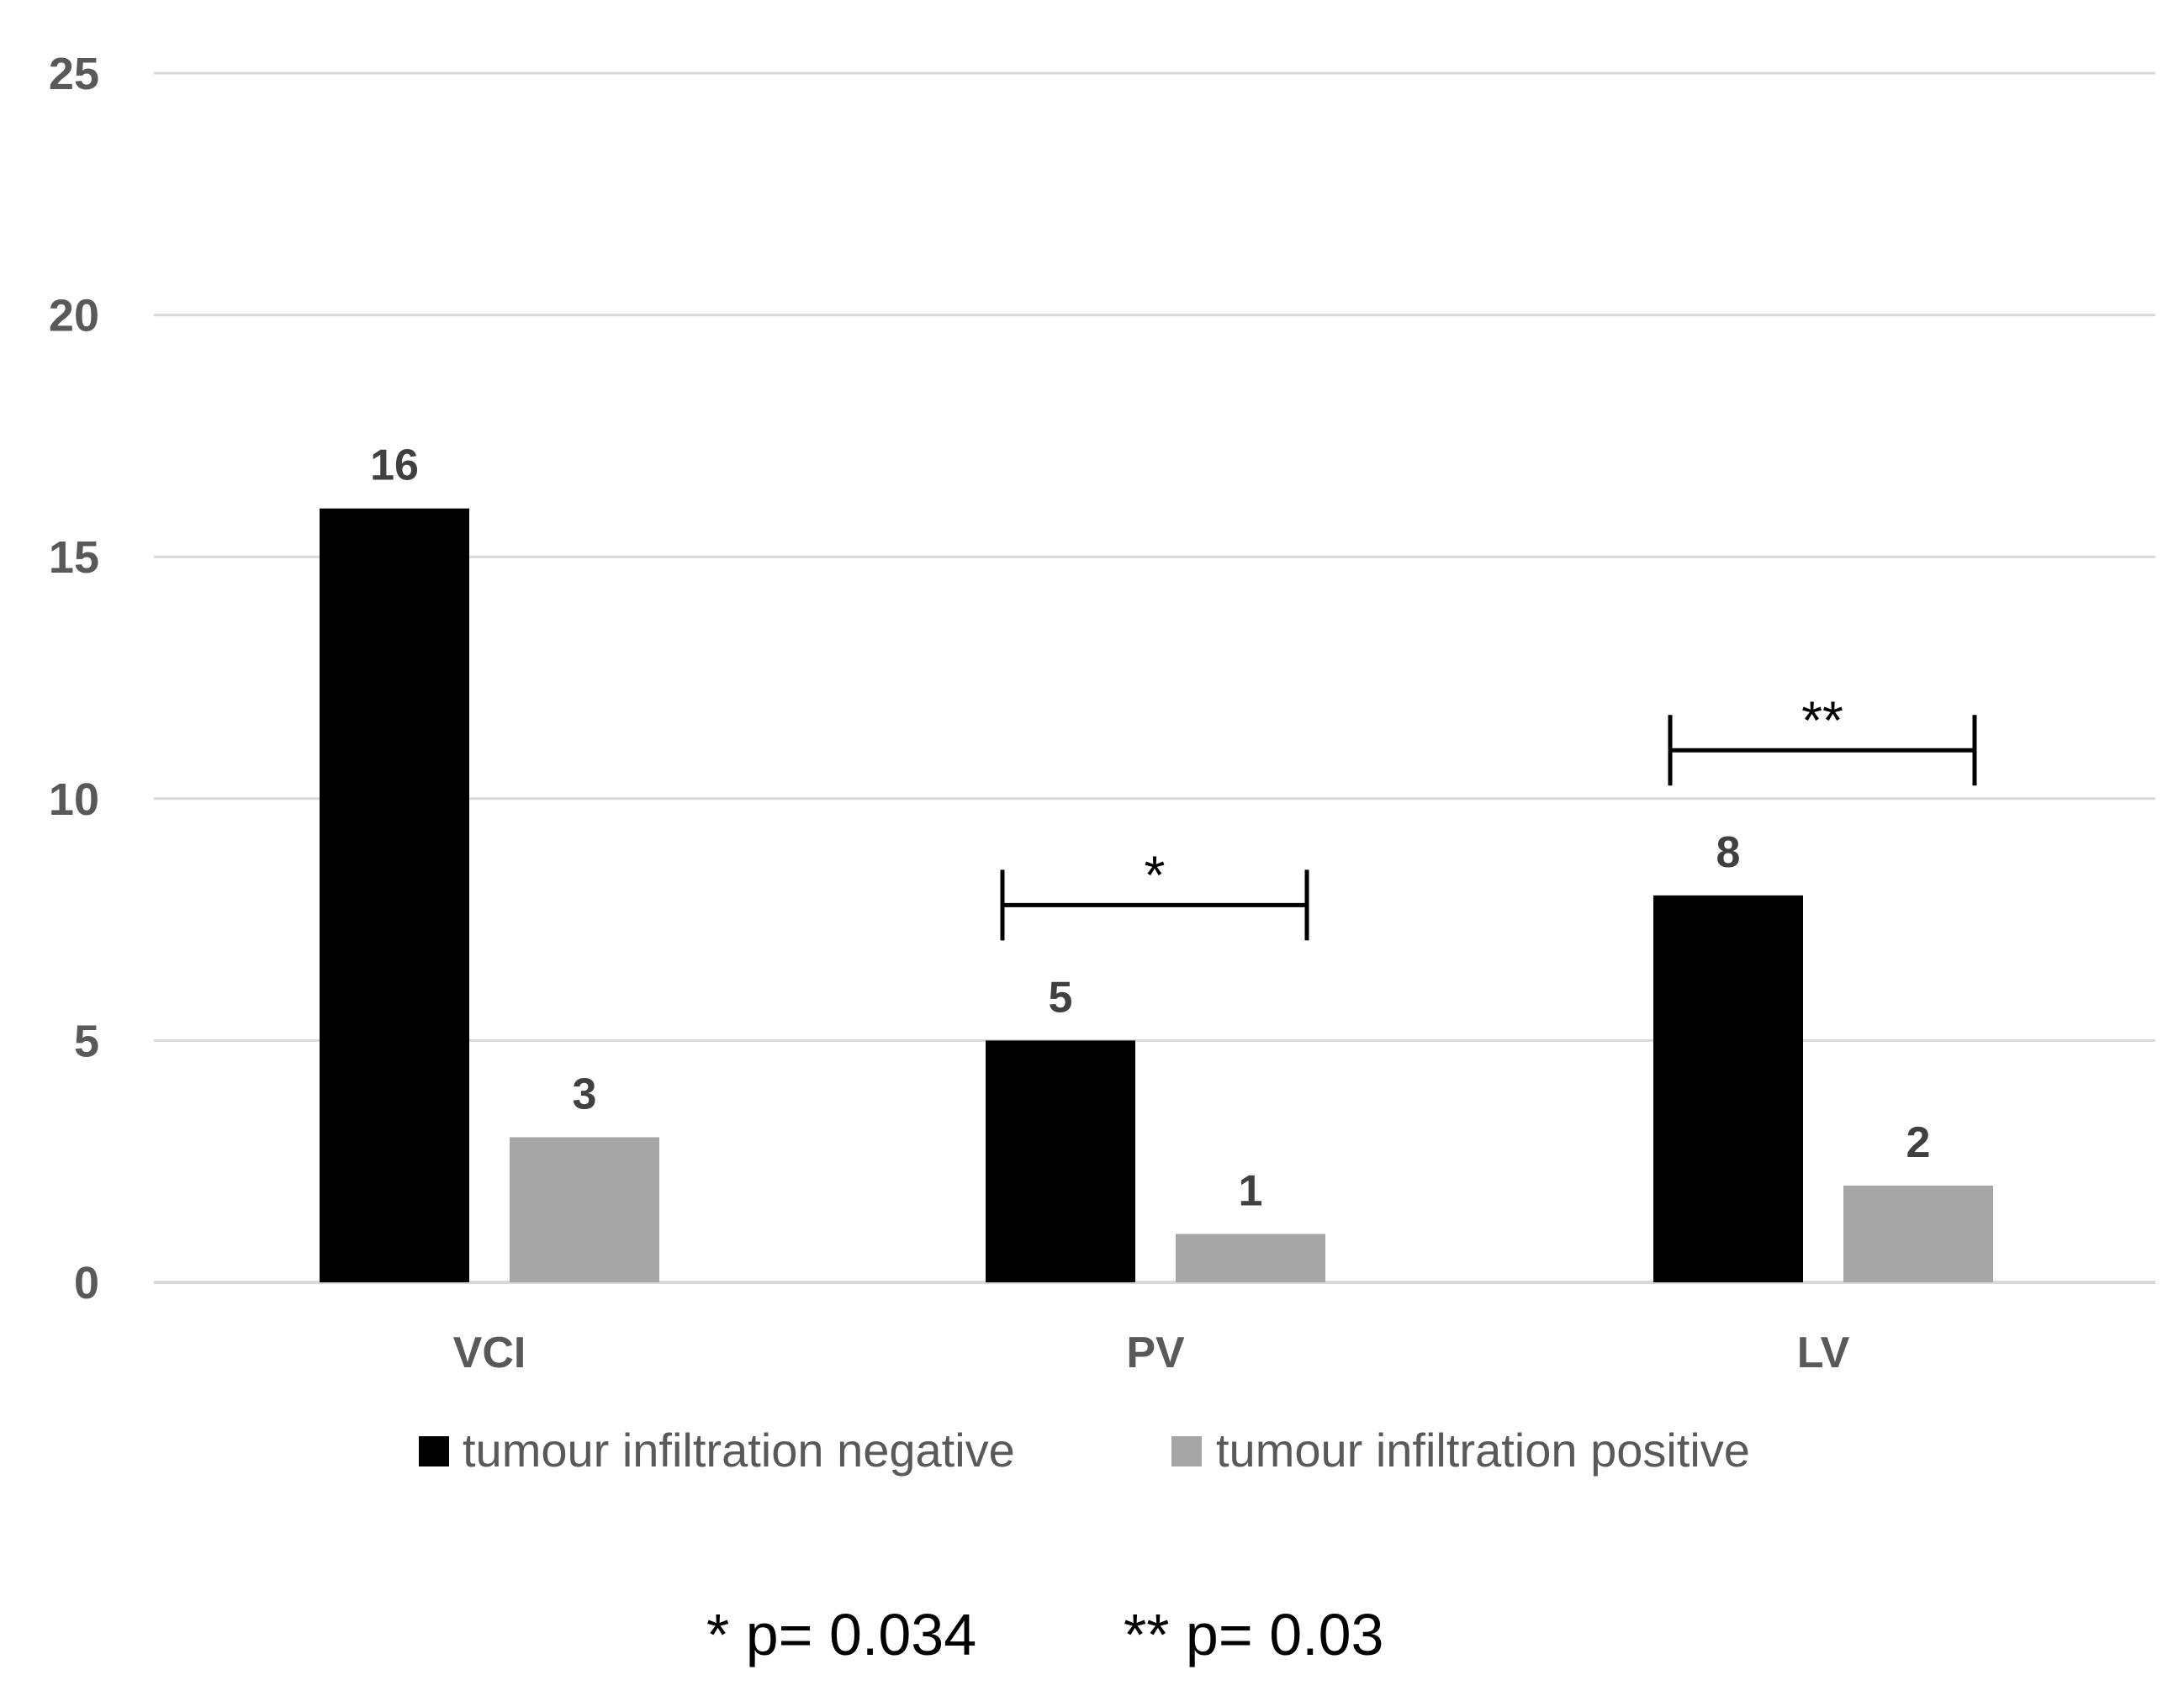 The height and width of the screenshot is (1691, 2184). What do you see at coordinates (1822, 720) in the screenshot?
I see `significance-mark: **` at bounding box center [1822, 720].